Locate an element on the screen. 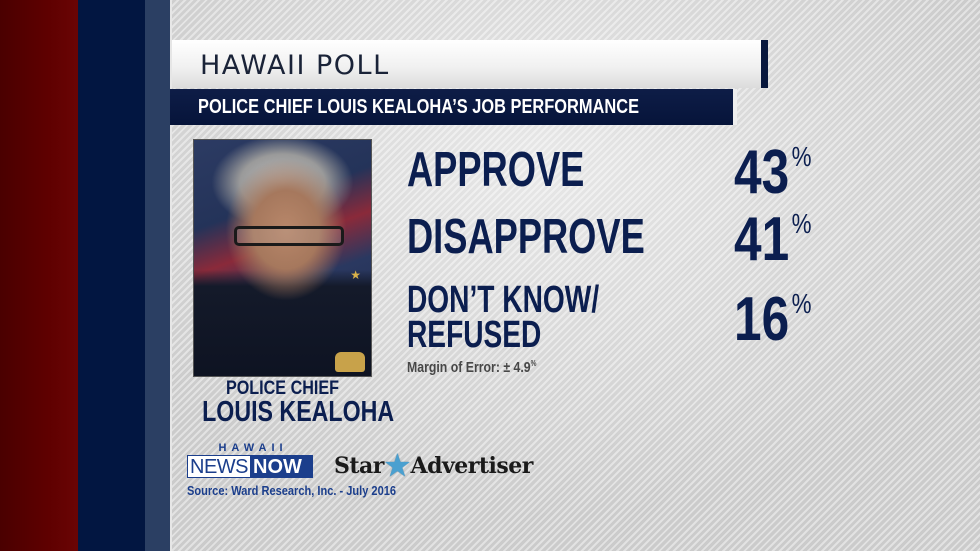 This screenshot has height=551, width=980. hawaii-news-now-logo: HAWAII NEWS NOW is located at coordinates (250, 460).